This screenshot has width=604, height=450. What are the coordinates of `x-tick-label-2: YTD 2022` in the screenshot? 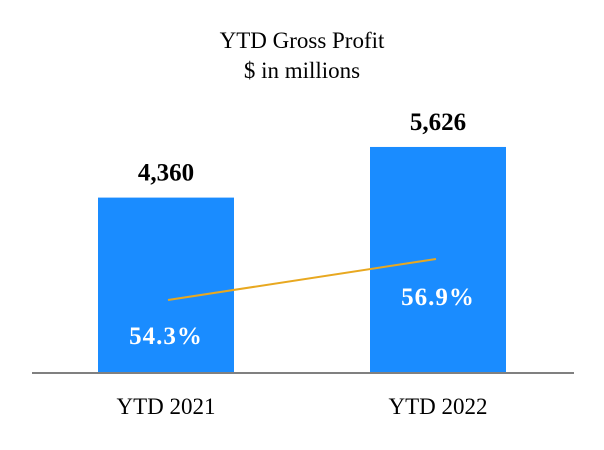 It's located at (437, 406).